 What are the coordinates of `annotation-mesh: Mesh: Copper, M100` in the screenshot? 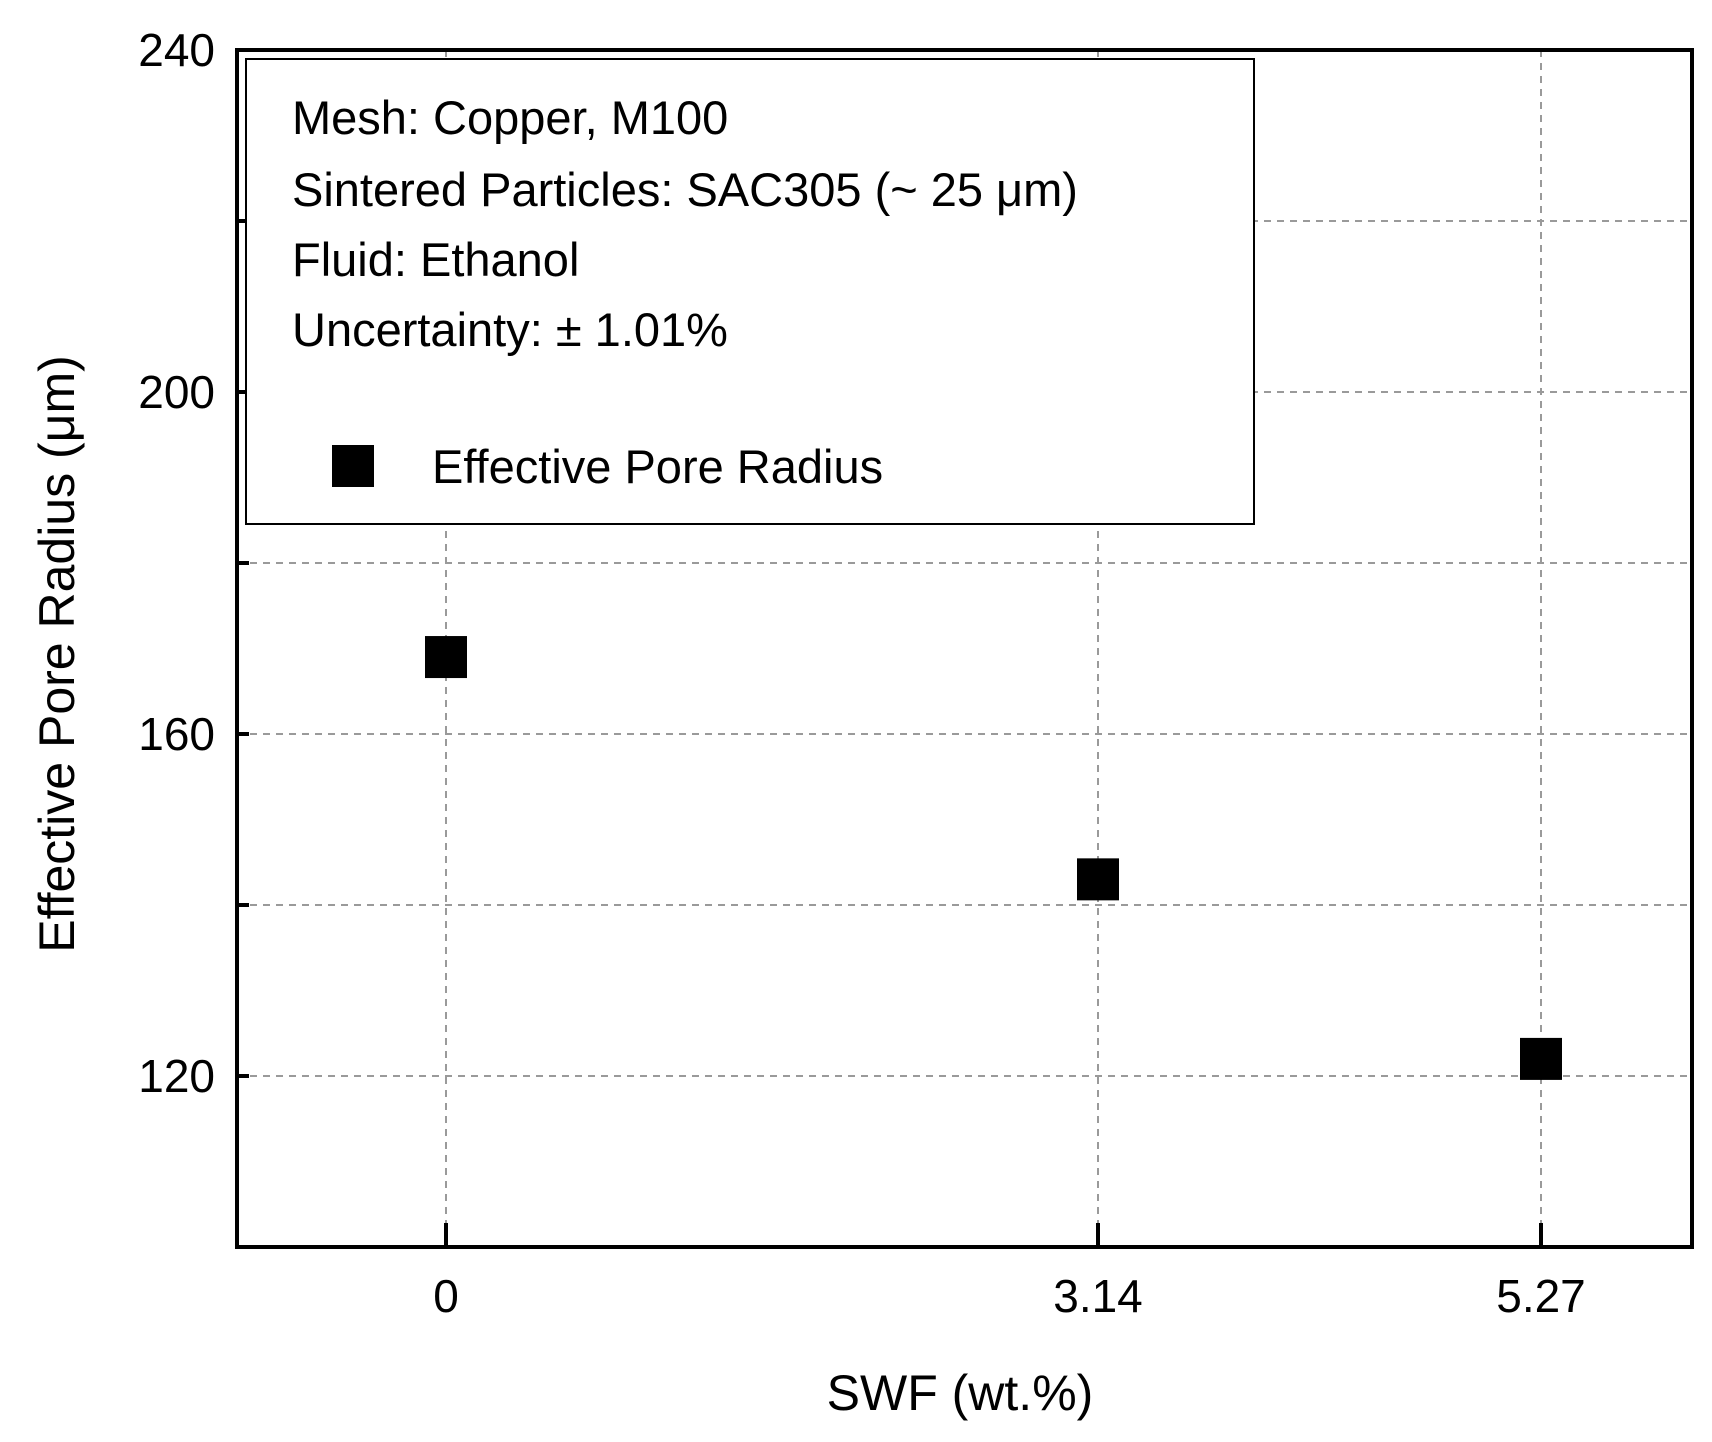 It's located at (510, 117).